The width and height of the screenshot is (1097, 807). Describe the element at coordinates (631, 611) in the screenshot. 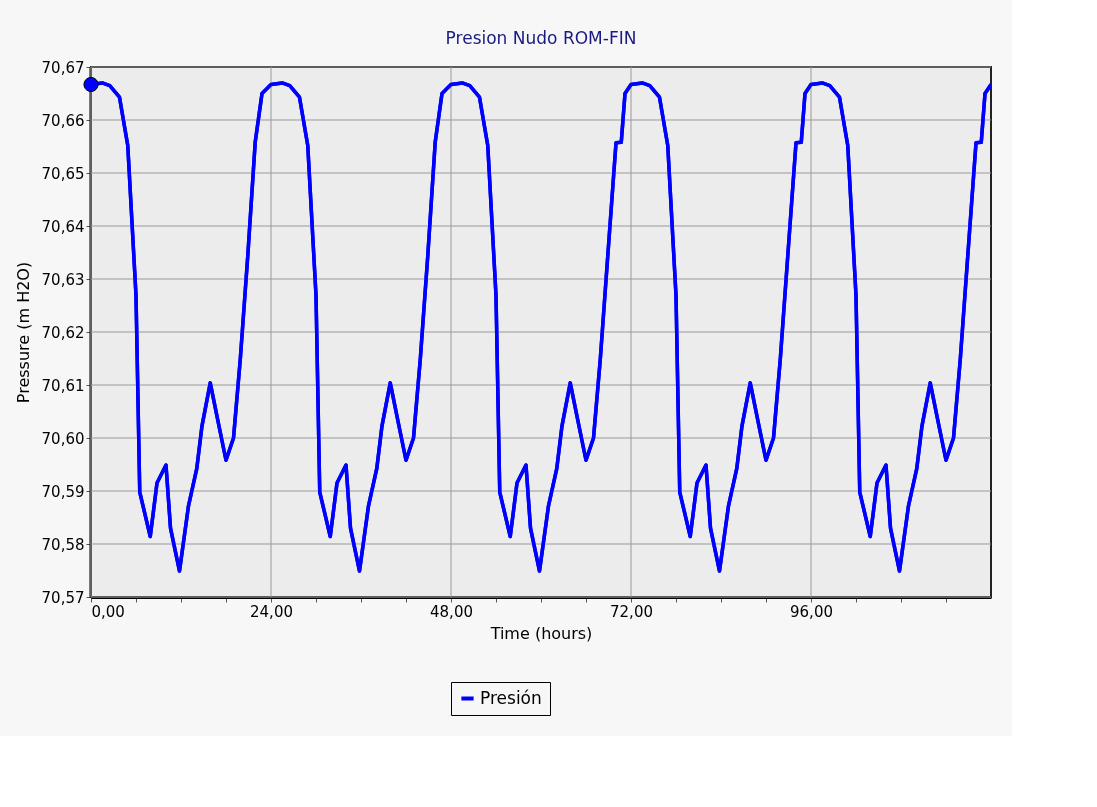

I see `x-tick-label: 72,00` at that location.